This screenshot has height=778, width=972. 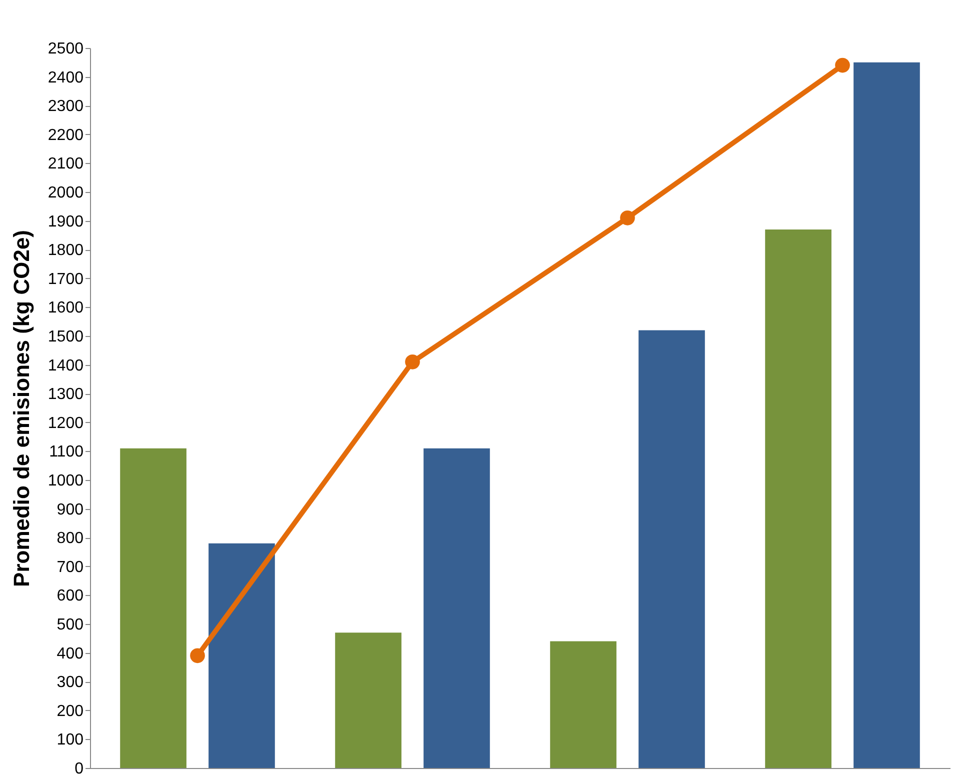 I want to click on y-tick-label: 1700, so click(x=66, y=279).